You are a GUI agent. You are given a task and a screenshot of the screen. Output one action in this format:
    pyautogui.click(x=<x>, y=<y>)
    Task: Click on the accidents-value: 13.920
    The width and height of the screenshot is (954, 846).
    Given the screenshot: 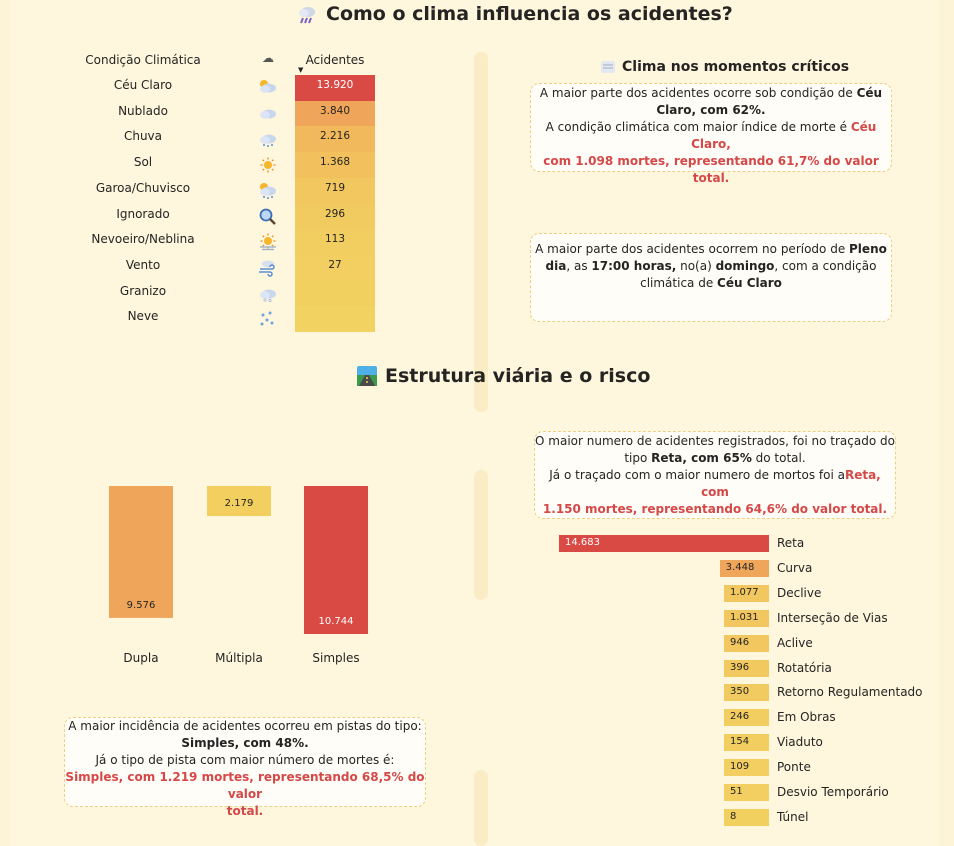 What is the action you would take?
    pyautogui.click(x=335, y=85)
    